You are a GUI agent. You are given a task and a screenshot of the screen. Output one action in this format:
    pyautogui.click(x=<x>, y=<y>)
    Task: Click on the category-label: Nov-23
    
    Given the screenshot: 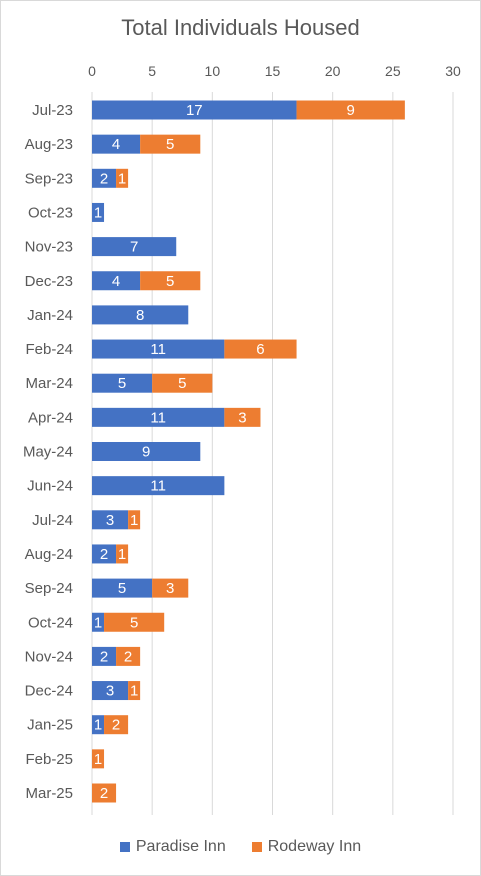 What is the action you would take?
    pyautogui.click(x=49, y=247)
    